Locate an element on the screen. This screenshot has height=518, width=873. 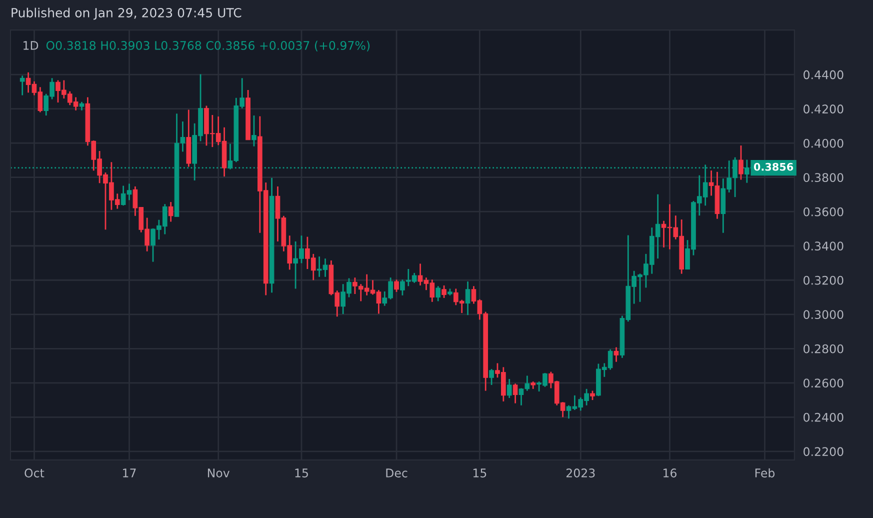
text: 1D is located at coordinates (31, 45).